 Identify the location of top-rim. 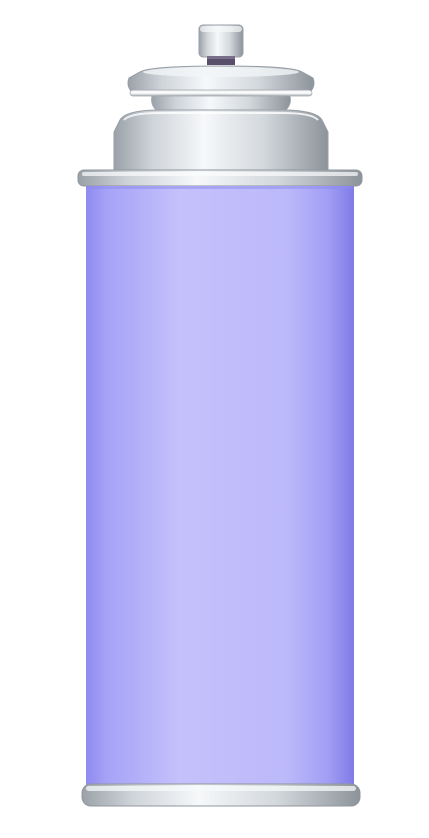
(220, 178).